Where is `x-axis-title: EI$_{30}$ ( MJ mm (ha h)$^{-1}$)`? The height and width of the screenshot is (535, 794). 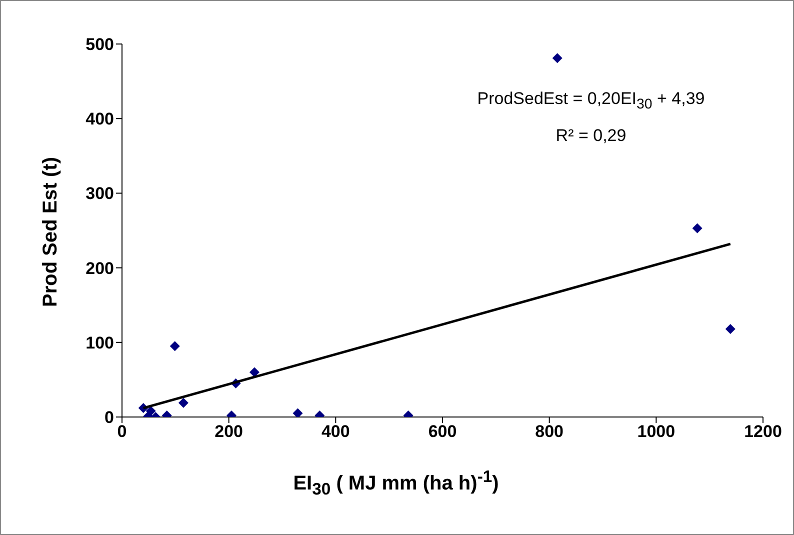
x-axis-title: EI$_{30}$ ( MJ mm (ha h)$^{-1}$) is located at coordinates (396, 483).